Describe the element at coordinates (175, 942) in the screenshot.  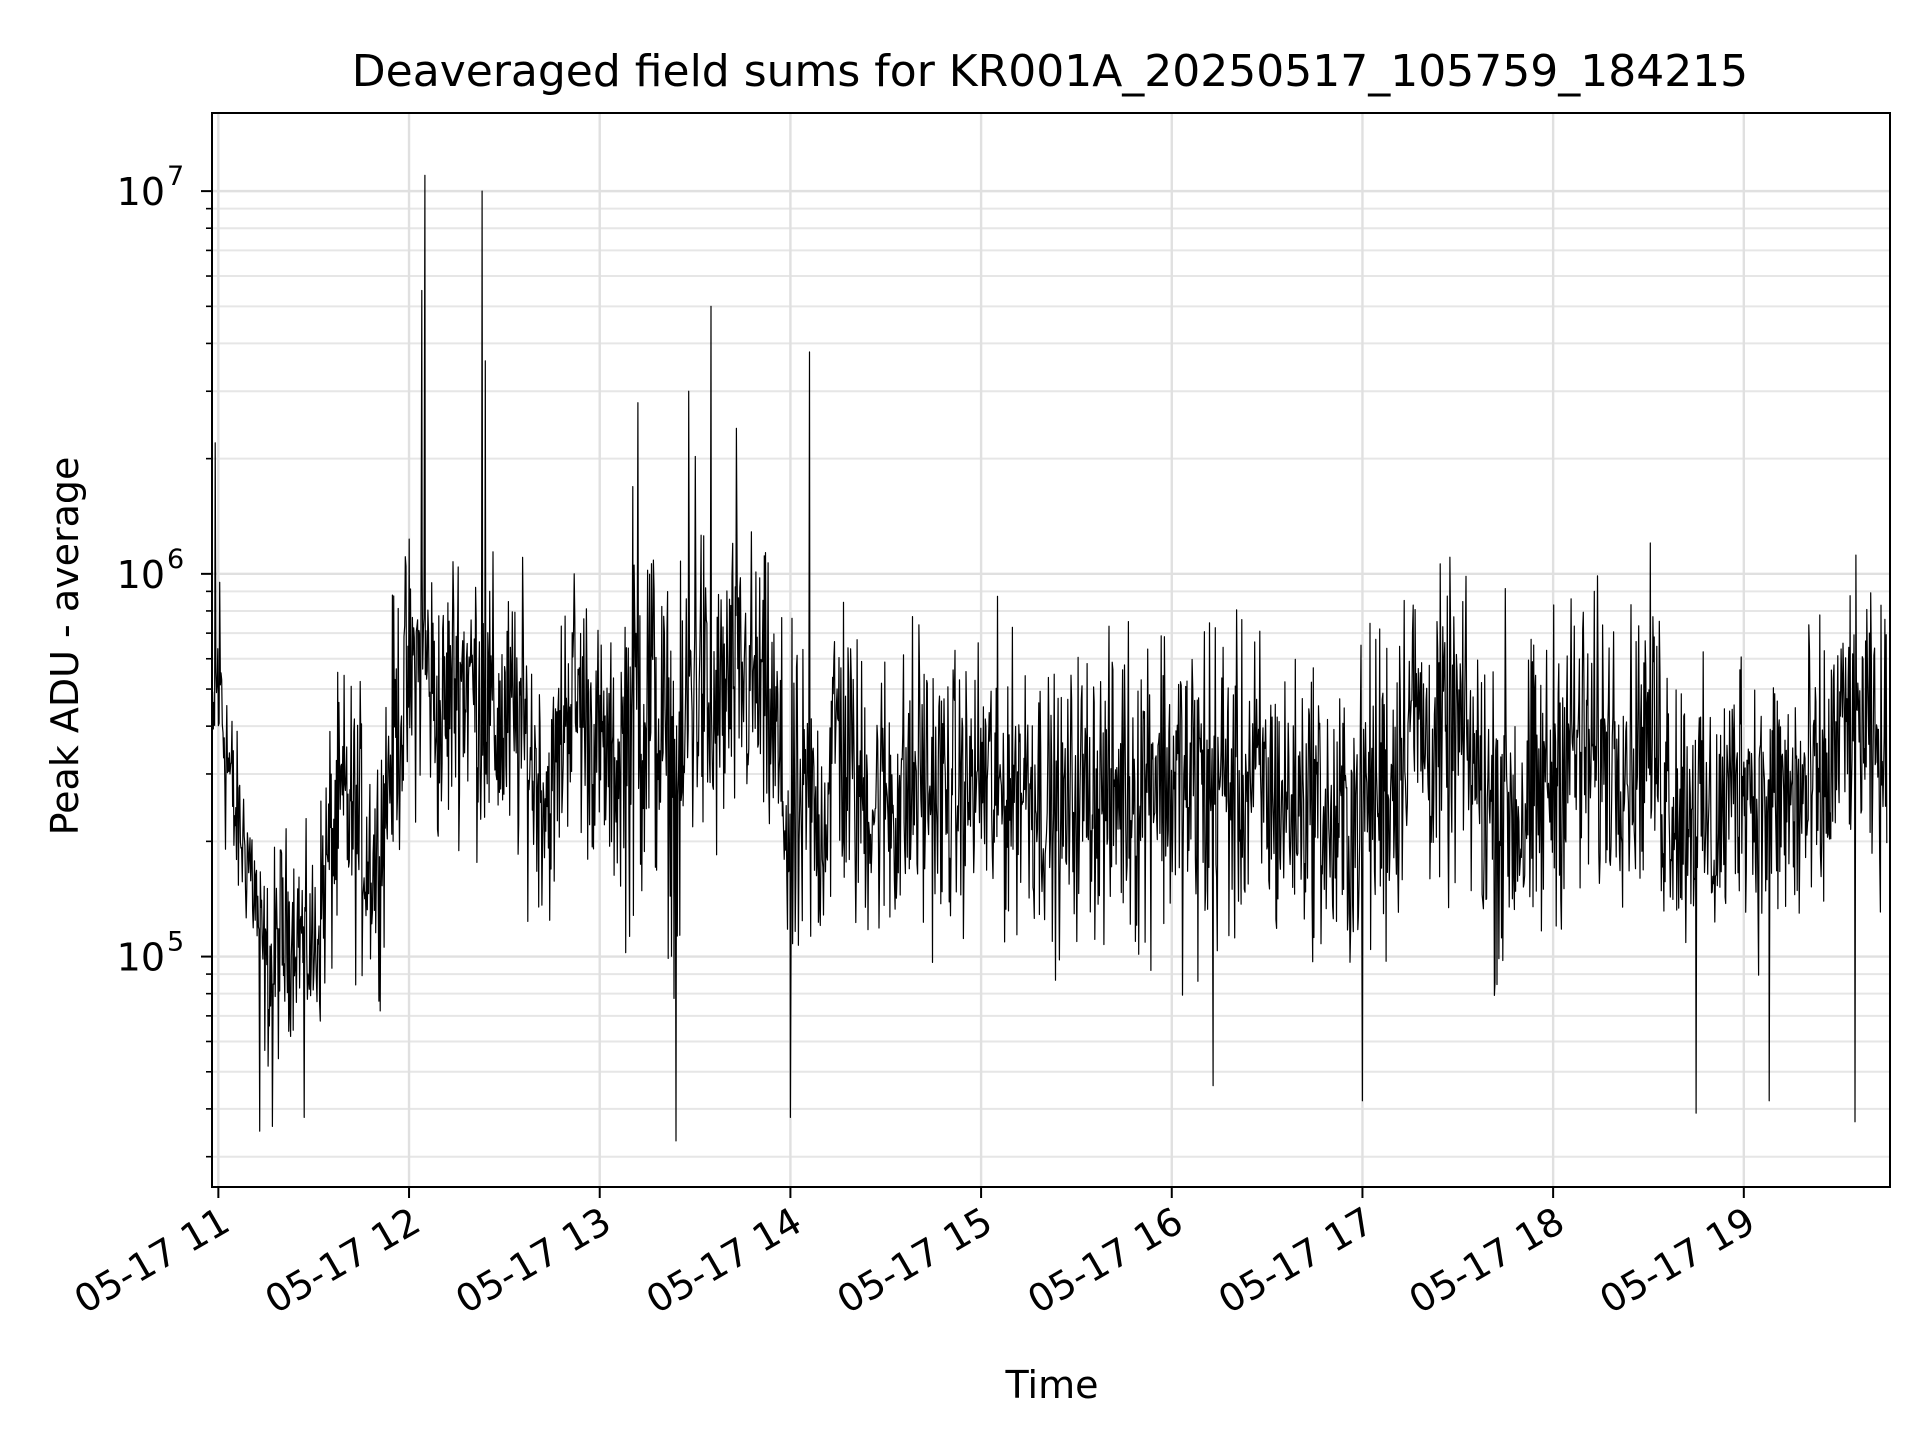
I see `y-tick-exponent: 5` at that location.